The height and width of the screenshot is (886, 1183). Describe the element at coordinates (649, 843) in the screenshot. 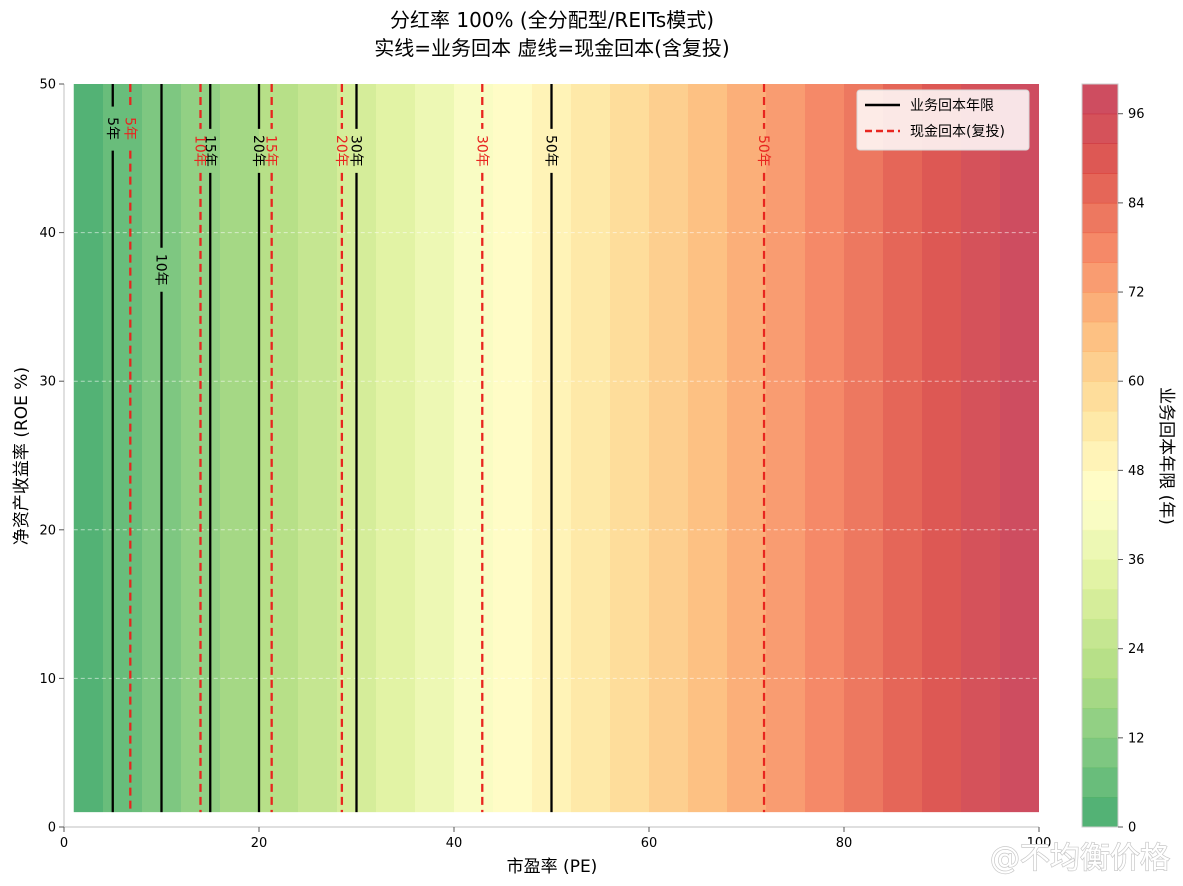

I see `x-tick-label: 60` at that location.